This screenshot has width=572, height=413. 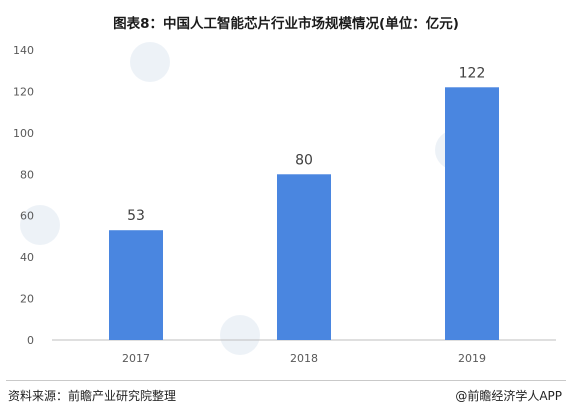 I want to click on x-tick-label-2017: 2017, so click(x=136, y=358).